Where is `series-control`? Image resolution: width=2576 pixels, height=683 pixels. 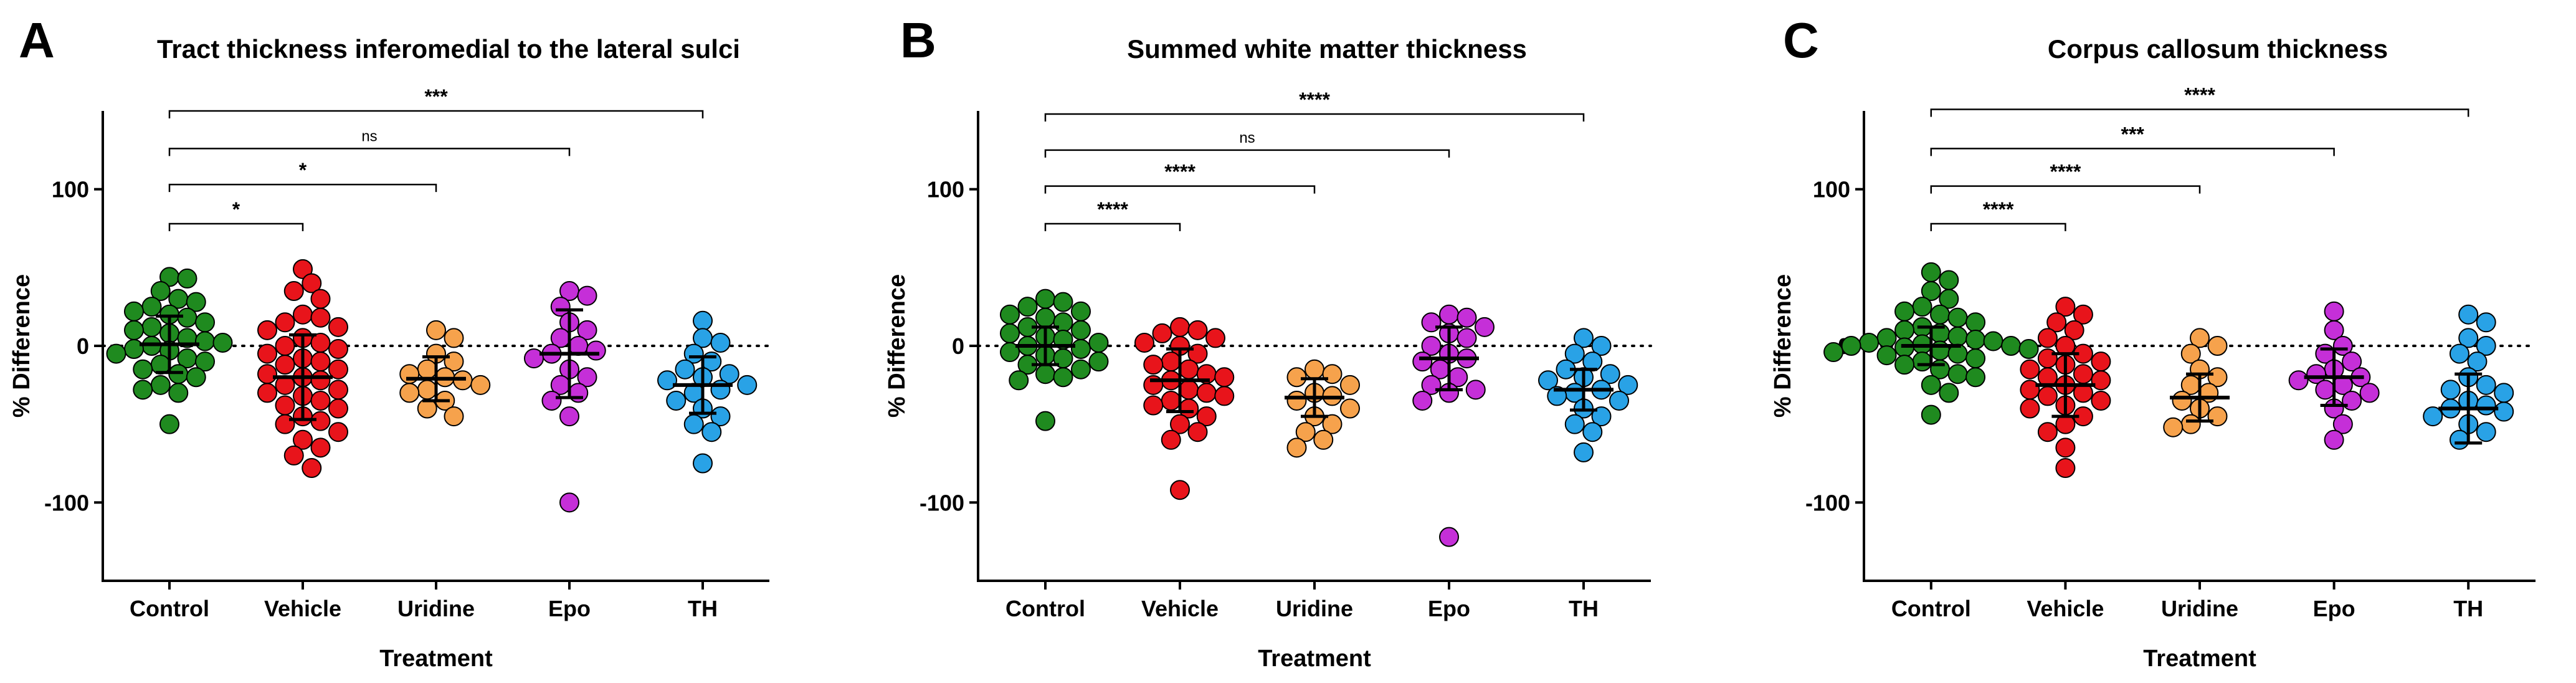
series-control is located at coordinates (169, 350).